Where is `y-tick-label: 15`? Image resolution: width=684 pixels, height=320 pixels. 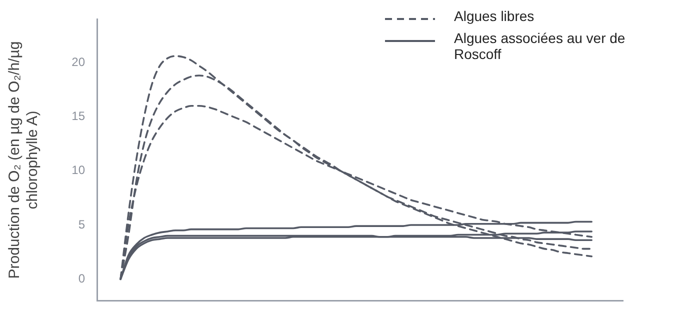
y-tick-label: 15 is located at coordinates (79, 115).